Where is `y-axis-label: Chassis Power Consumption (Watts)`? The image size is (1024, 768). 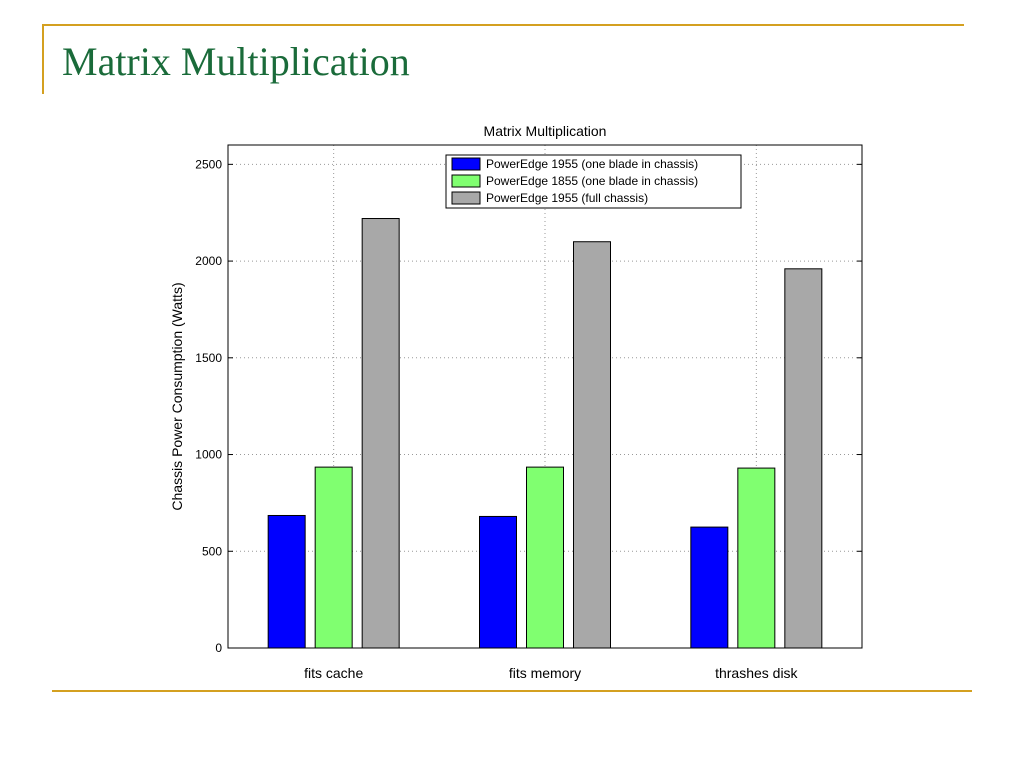 y-axis-label: Chassis Power Consumption (Watts) is located at coordinates (177, 396).